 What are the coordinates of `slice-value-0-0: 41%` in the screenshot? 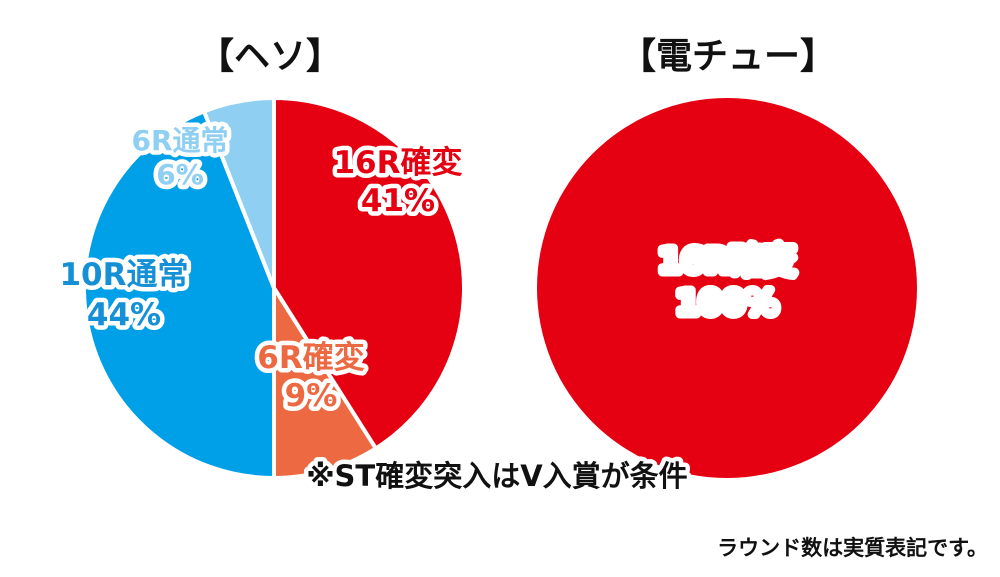 It's located at (398, 201).